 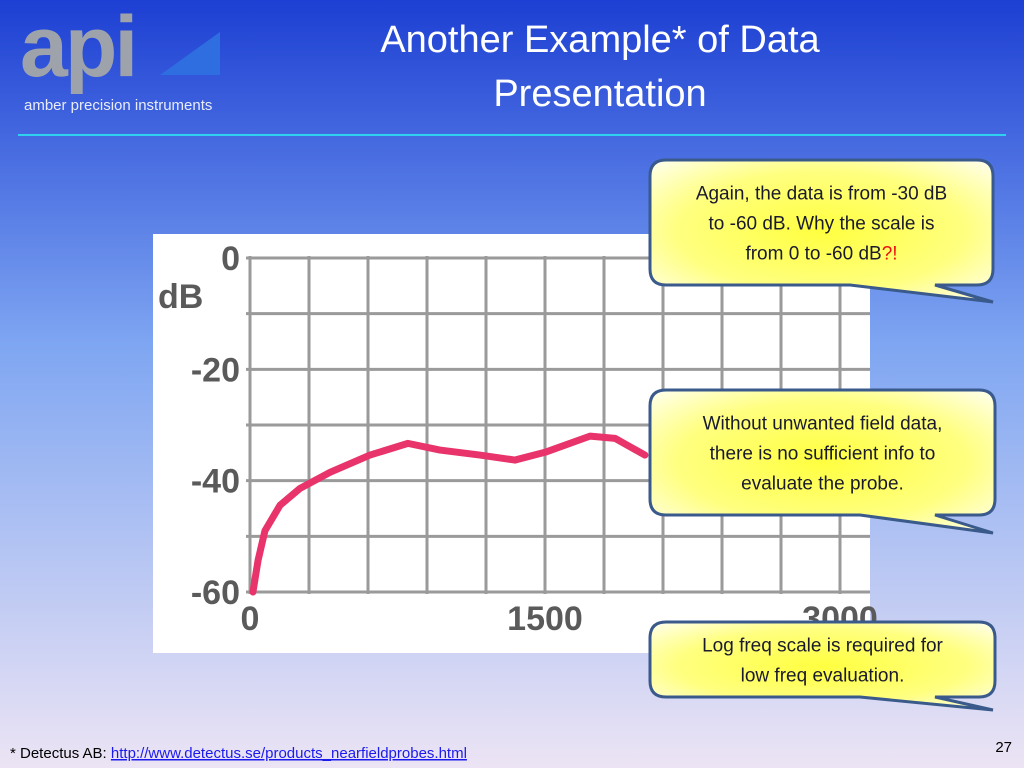 I want to click on logo-mark, so click(x=190, y=53).